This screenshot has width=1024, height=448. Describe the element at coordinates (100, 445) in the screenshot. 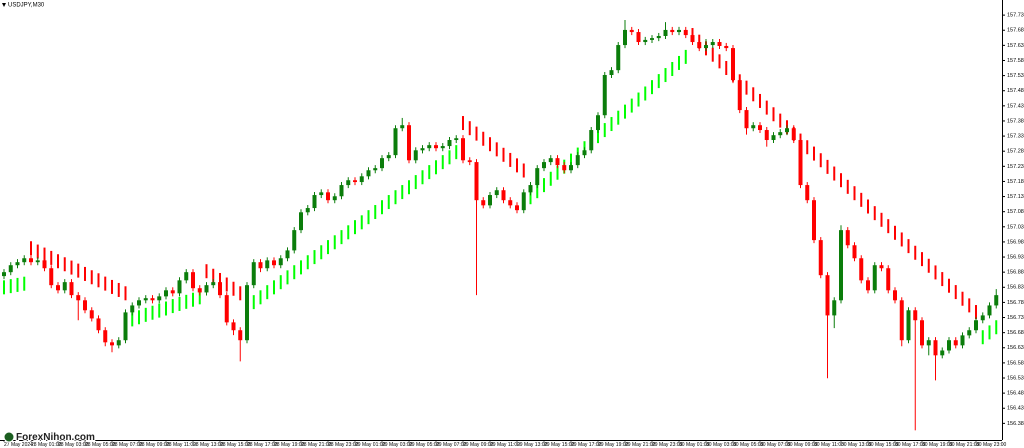

I see `x-tick-label: 28 May 05:00` at that location.